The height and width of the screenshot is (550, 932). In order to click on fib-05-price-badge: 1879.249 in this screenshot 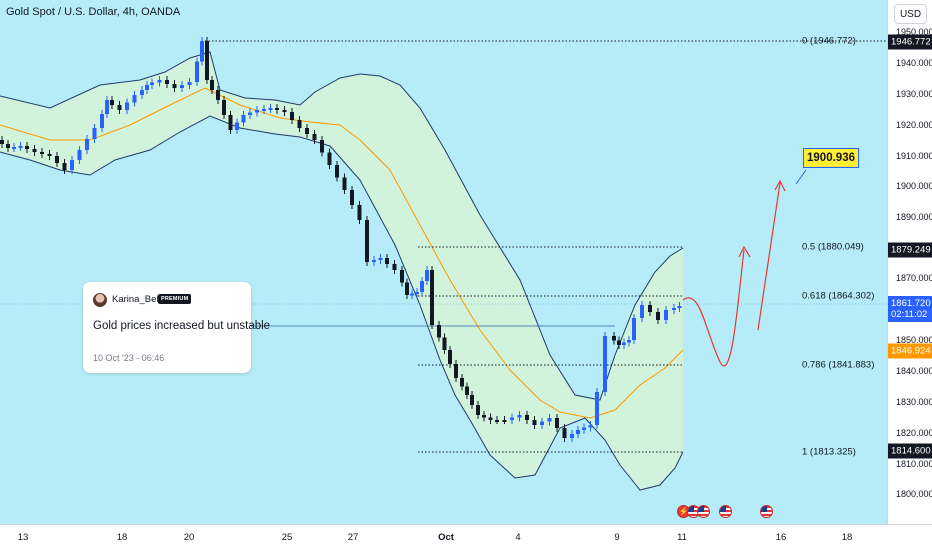, I will do `click(910, 250)`.